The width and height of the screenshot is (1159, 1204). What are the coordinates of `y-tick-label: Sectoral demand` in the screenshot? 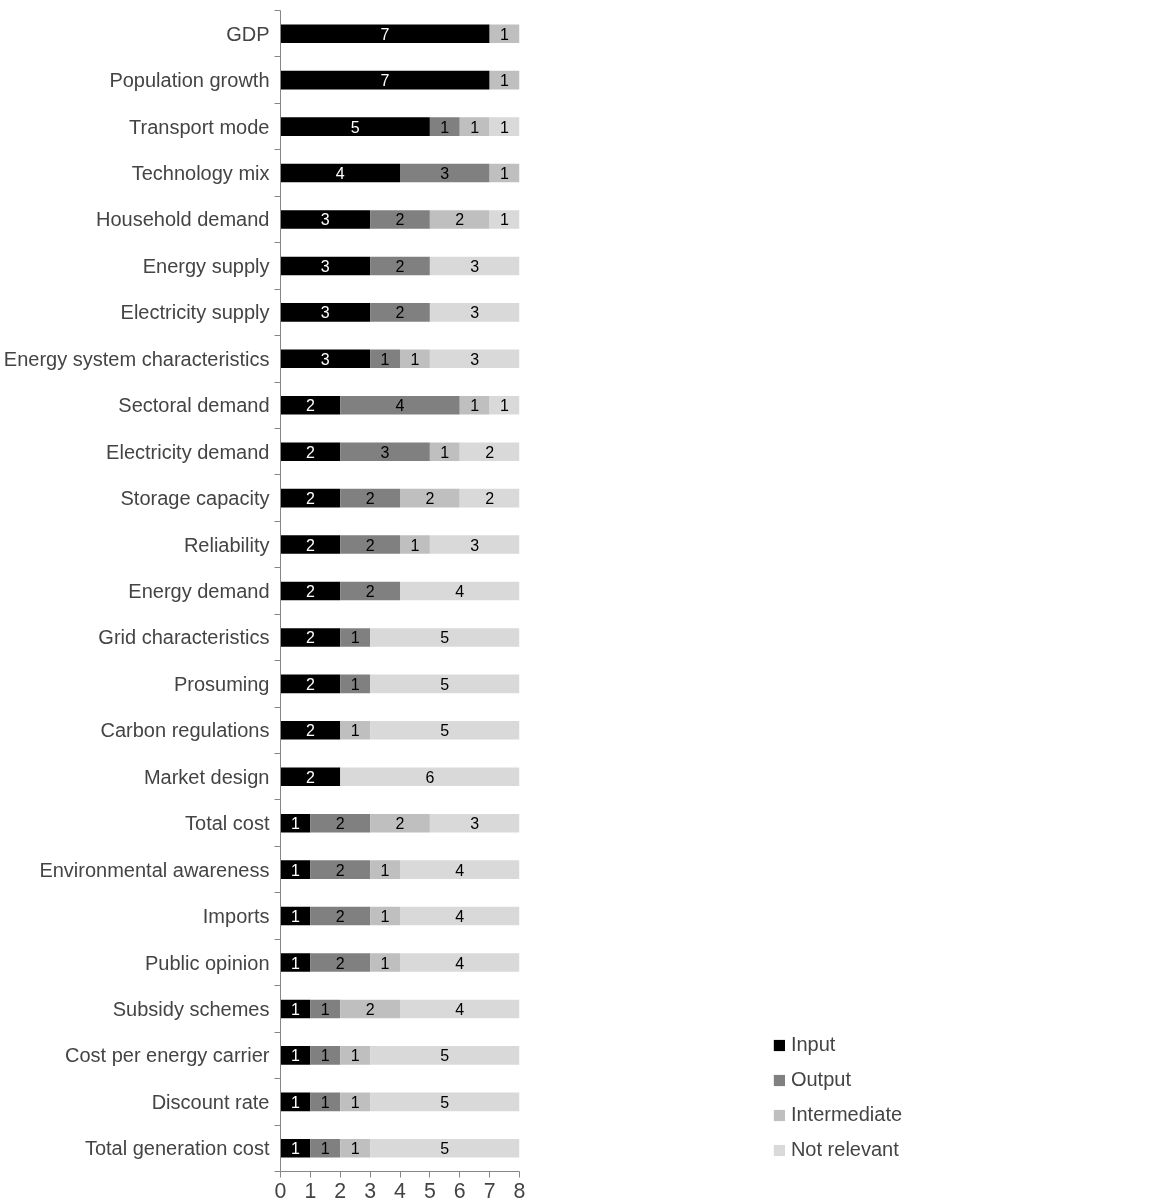 It's located at (194, 405).